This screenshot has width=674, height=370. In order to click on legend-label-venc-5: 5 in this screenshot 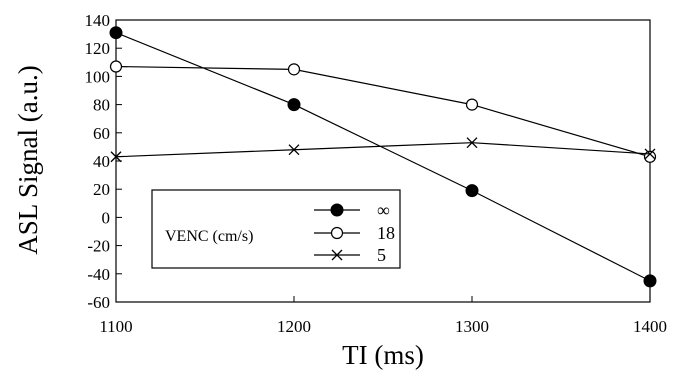, I will do `click(381, 255)`.